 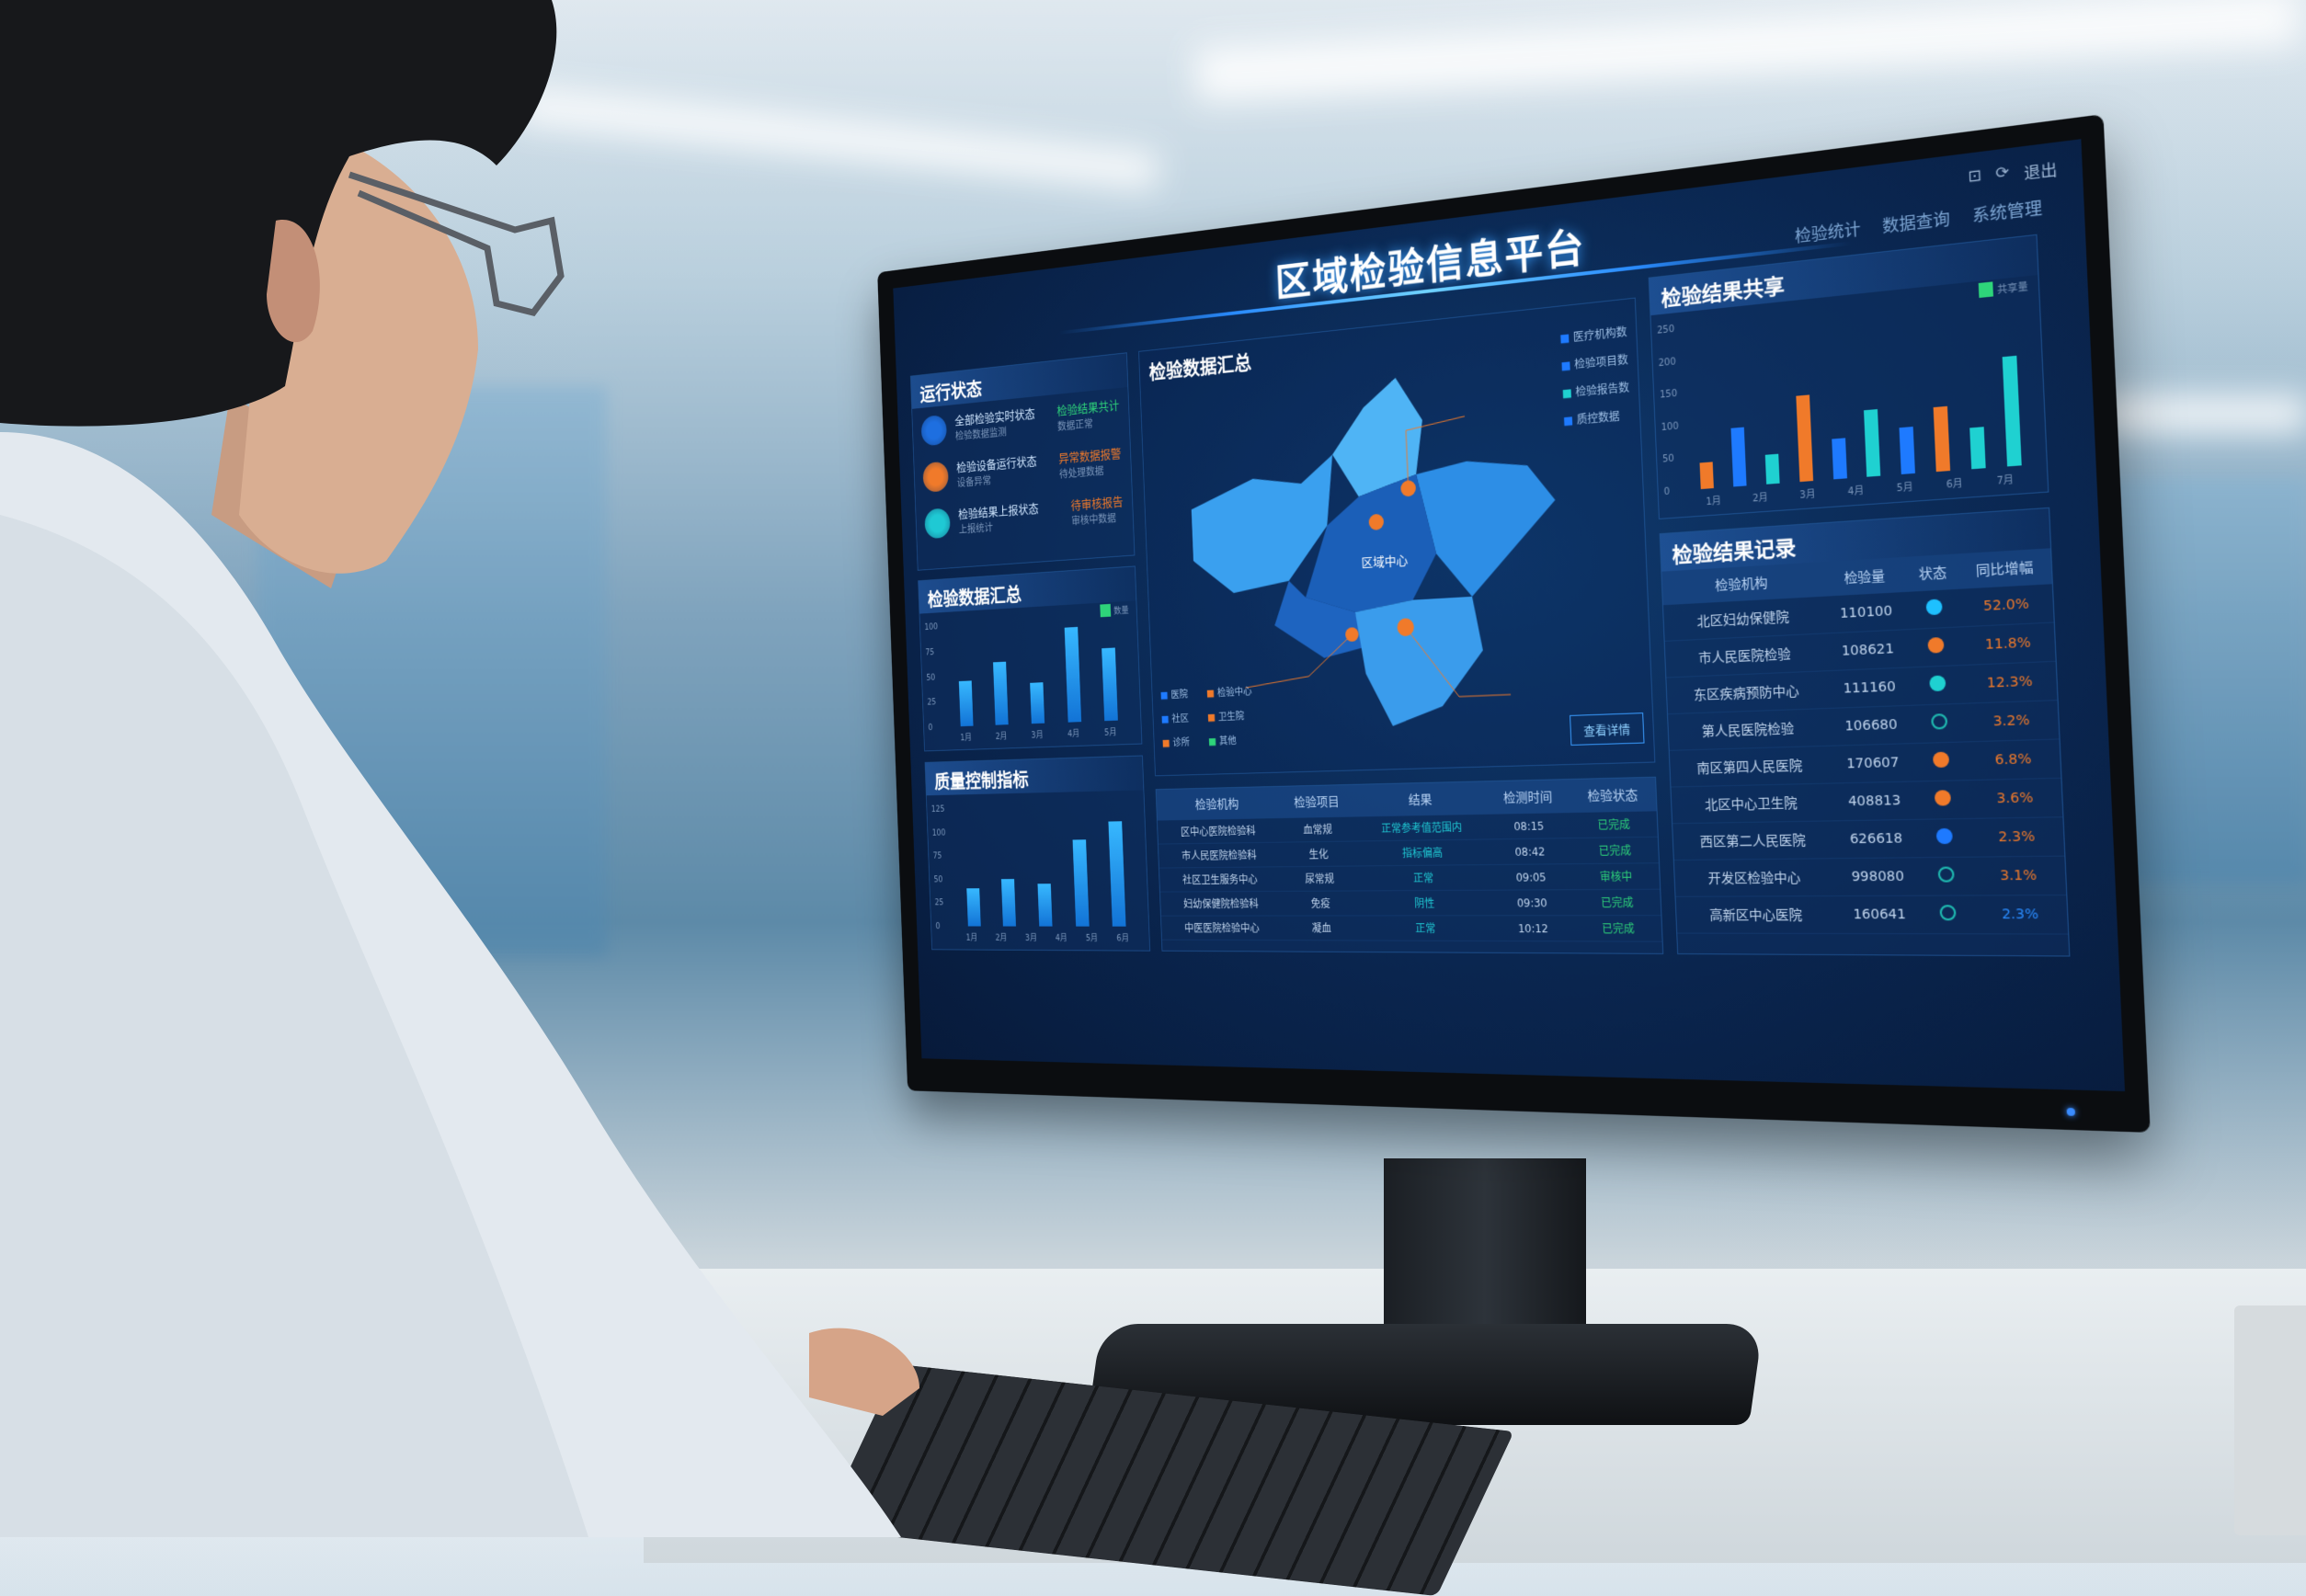 I want to click on record-delta: 3.6%, so click(x=2015, y=798).